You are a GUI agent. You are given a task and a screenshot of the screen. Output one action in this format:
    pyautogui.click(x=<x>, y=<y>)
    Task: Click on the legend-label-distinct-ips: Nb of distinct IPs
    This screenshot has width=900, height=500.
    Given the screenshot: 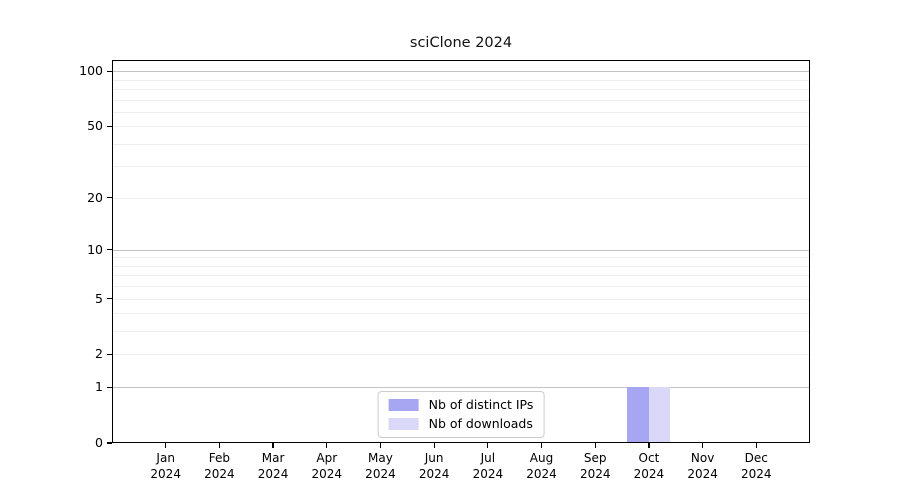 What is the action you would take?
    pyautogui.click(x=481, y=404)
    